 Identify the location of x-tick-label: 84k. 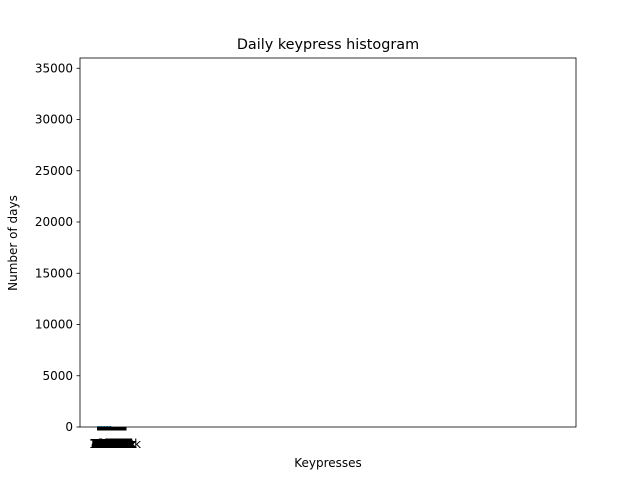
(121, 444).